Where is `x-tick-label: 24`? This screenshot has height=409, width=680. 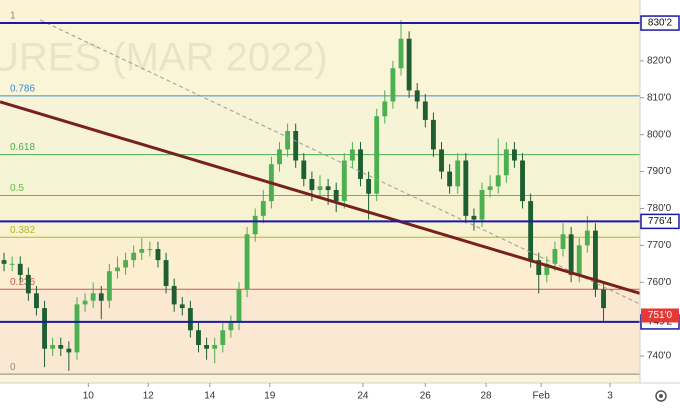 x-tick-label: 24 is located at coordinates (363, 396).